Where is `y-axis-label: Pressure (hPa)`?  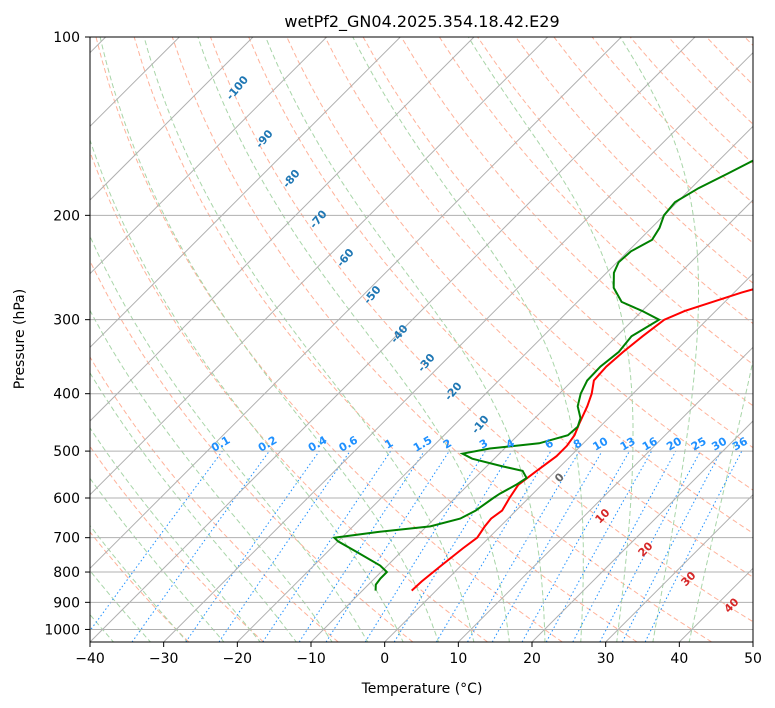
y-axis-label: Pressure (hPa) is located at coordinates (20, 339).